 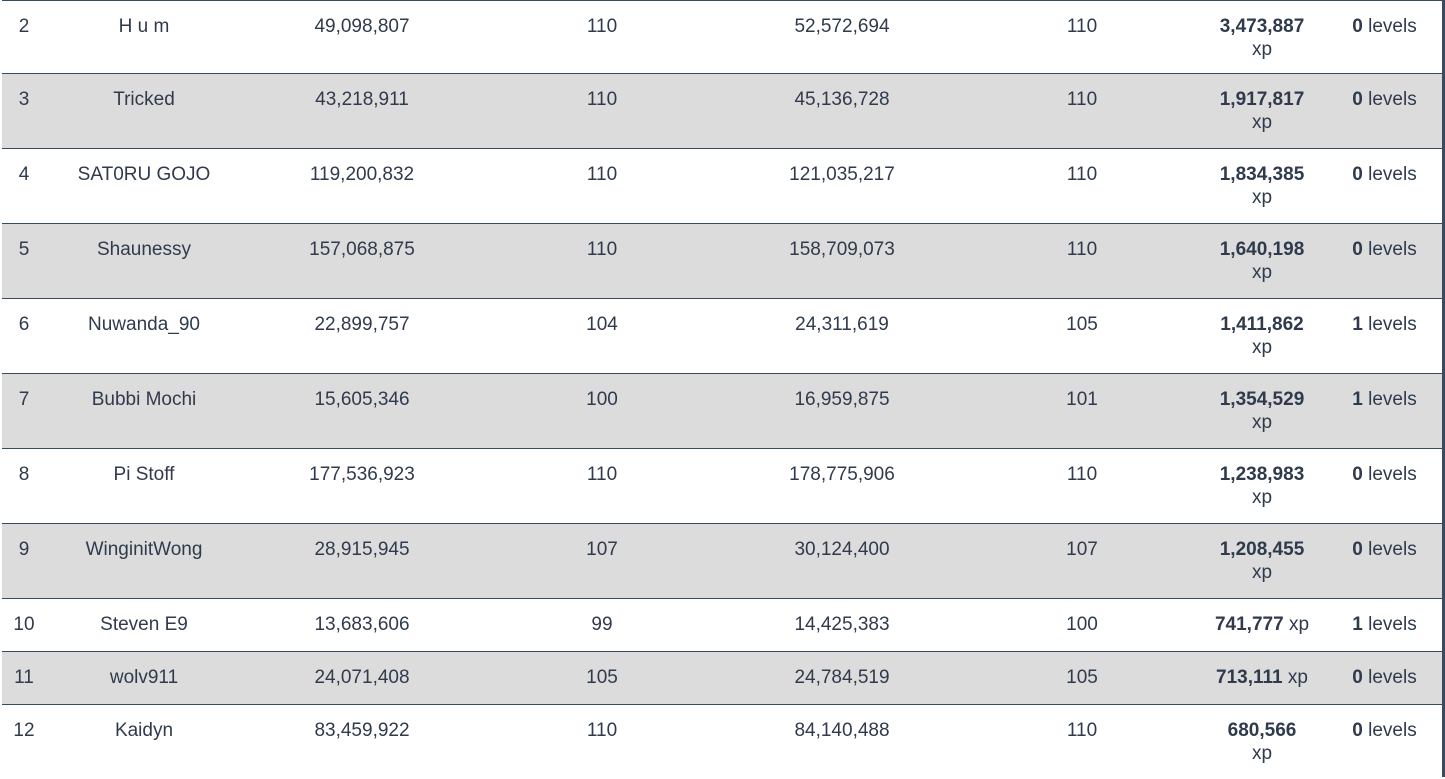 What do you see at coordinates (1082, 549) in the screenshot?
I see `end-level-cell: 107` at bounding box center [1082, 549].